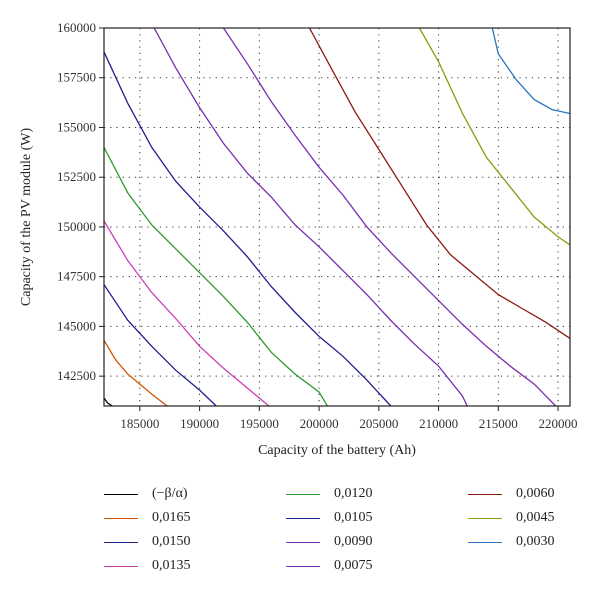 The height and width of the screenshot is (594, 600). Describe the element at coordinates (170, 493) in the screenshot. I see `legend-label: (−β/α)` at that location.